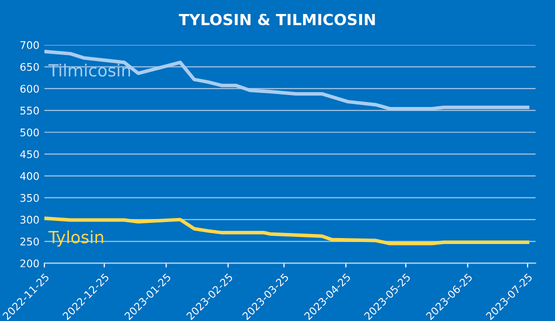 This screenshot has width=555, height=321. I want to click on y-tick-label: 450, so click(29, 154).